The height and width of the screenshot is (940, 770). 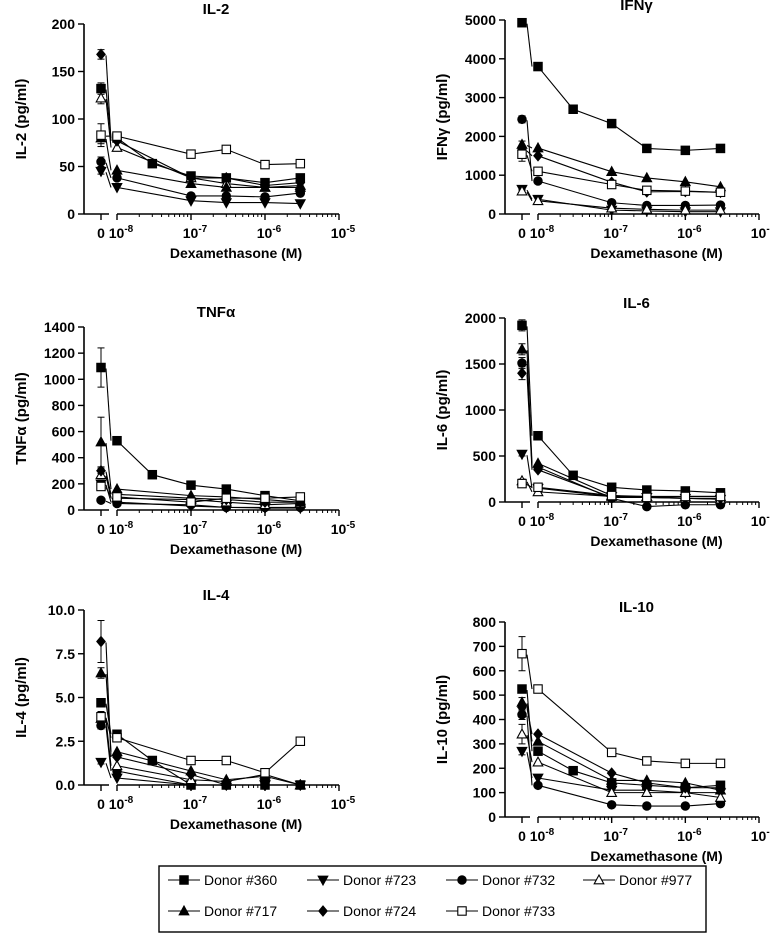 I want to click on legend-label: Donor #977, so click(x=655, y=880).